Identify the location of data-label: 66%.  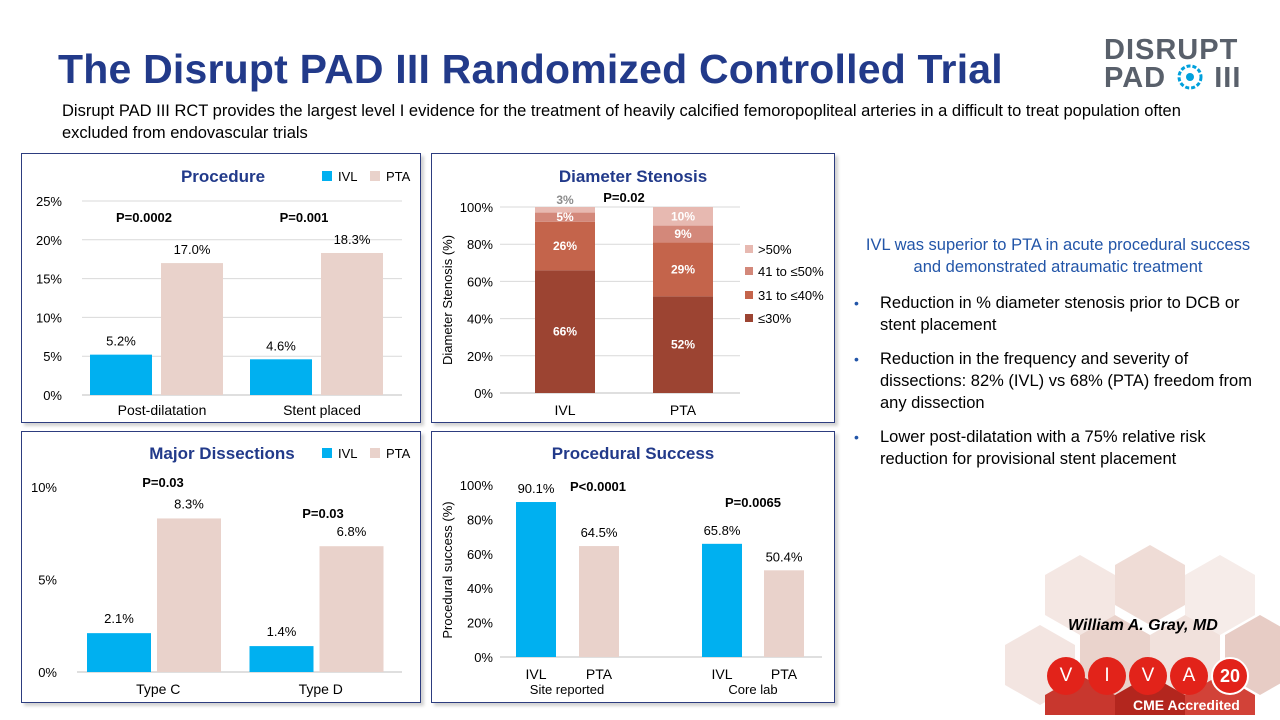
(565, 332).